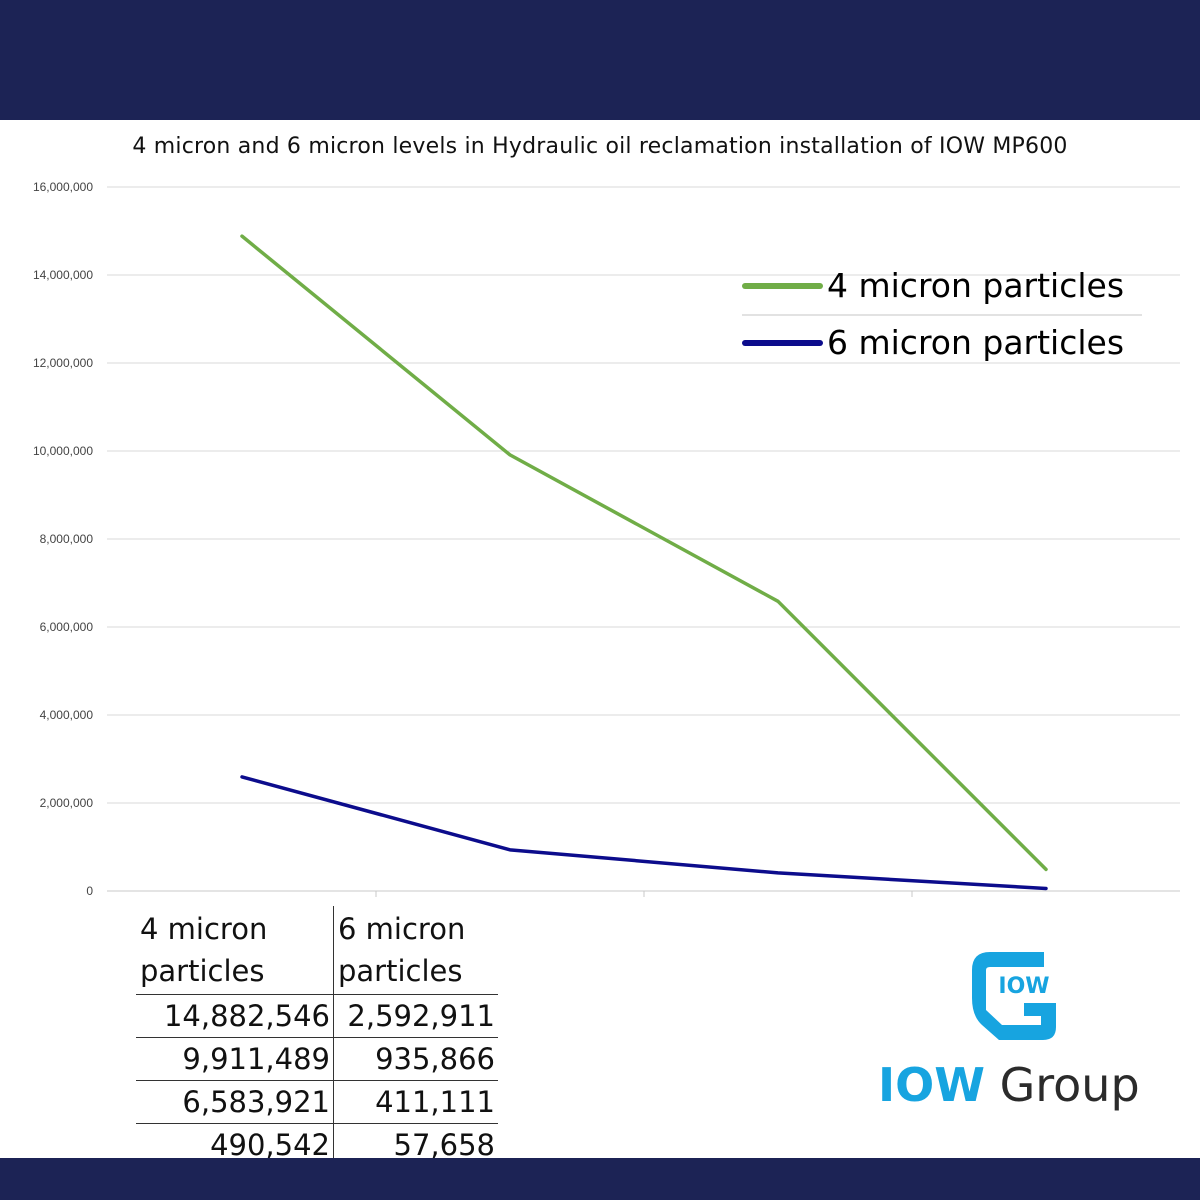  What do you see at coordinates (644, 833) in the screenshot?
I see `series-line-6-micron` at bounding box center [644, 833].